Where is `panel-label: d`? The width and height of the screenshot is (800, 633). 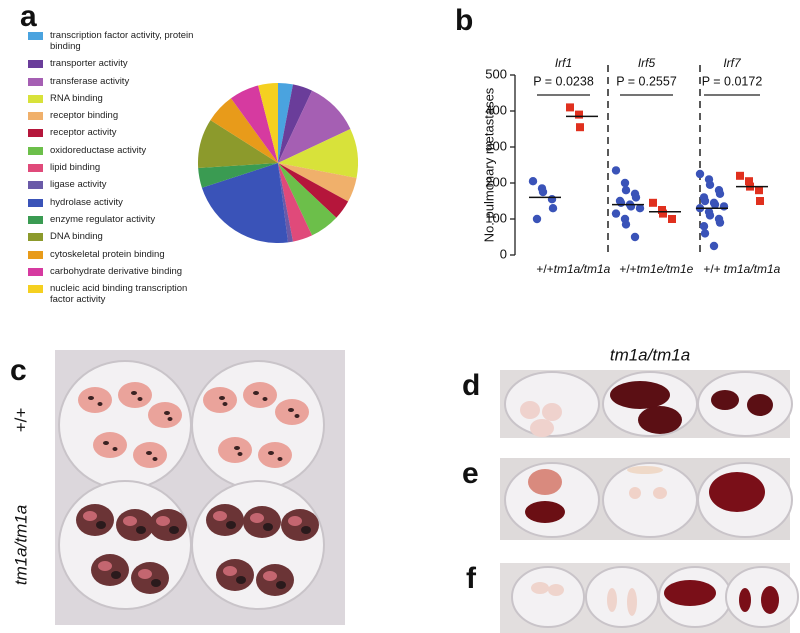
panel-label: d is located at coordinates (471, 385).